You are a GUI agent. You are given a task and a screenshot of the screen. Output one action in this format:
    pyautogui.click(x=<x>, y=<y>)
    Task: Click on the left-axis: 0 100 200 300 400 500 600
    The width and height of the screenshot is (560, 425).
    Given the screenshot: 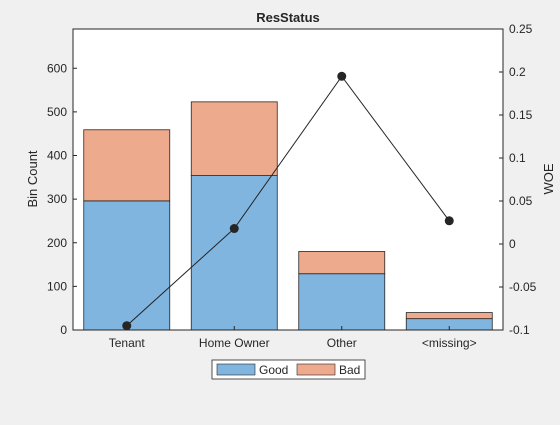 What is the action you would take?
    pyautogui.click(x=62, y=199)
    